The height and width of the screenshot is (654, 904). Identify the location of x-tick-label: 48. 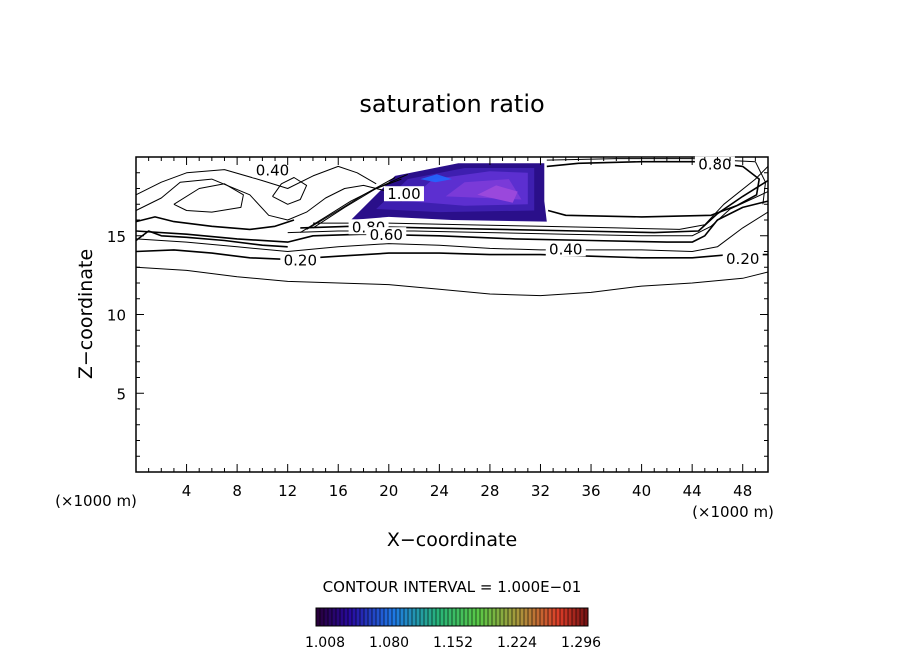
(742, 491).